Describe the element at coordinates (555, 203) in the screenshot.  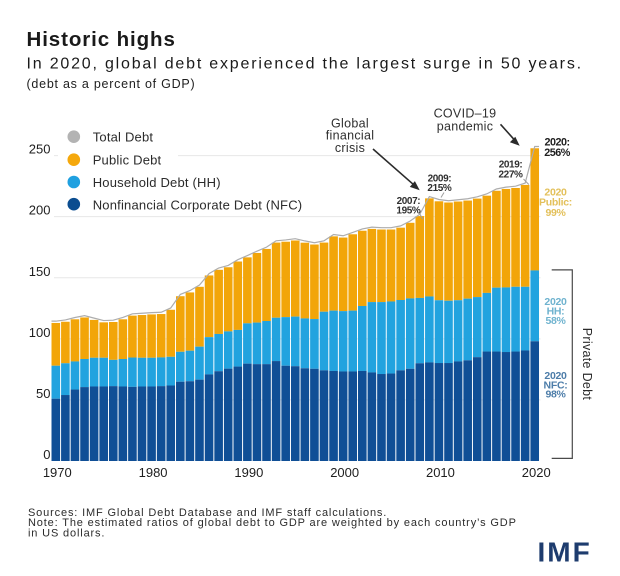
I see `svg-text: Public:` at that location.